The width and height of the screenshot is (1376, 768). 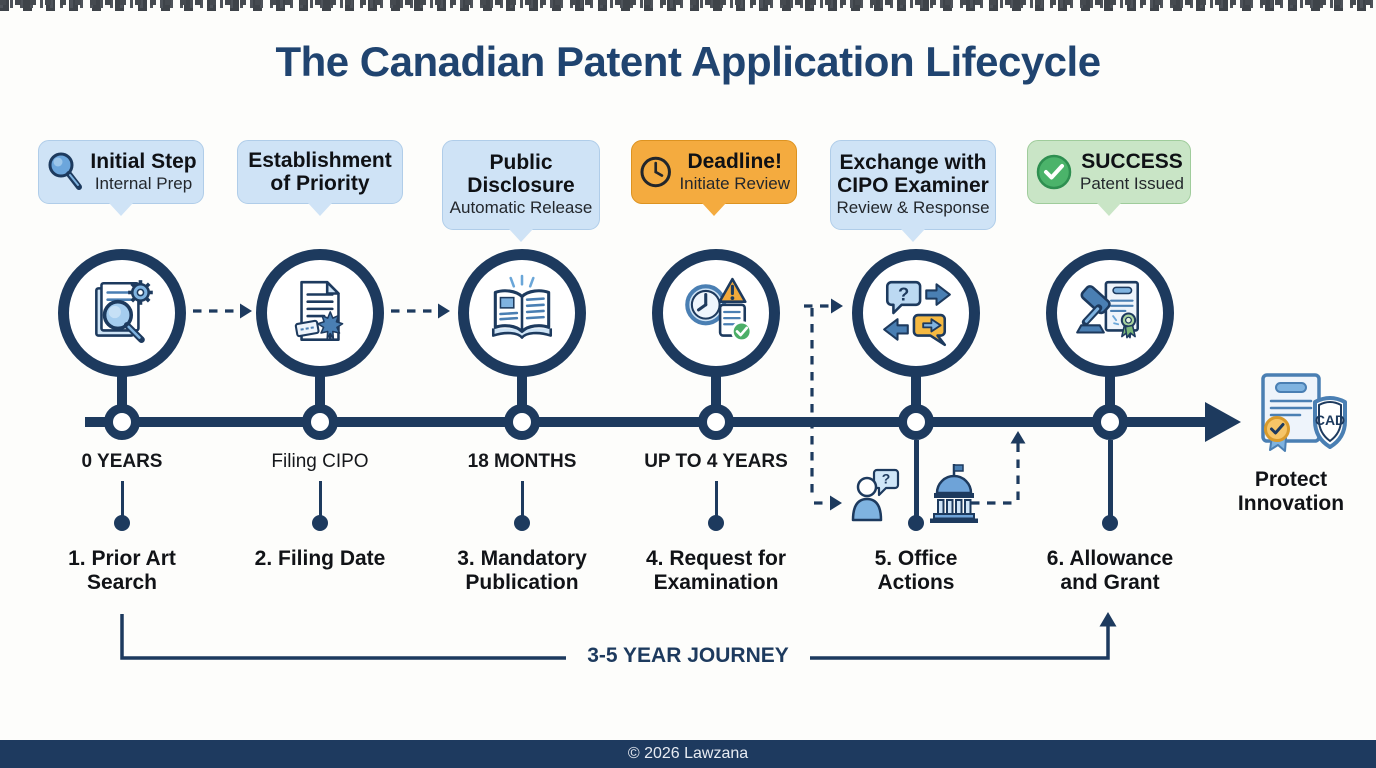 I want to click on callout-success: SUCCESS Patent Issued, so click(x=1109, y=172).